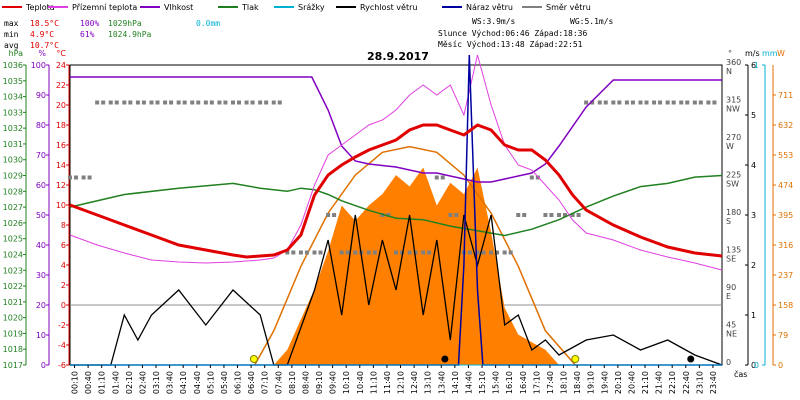 Image resolution: width=800 pixels, height=400 pixels. I want to click on stat-max-press: 1029hPa, so click(125, 23).